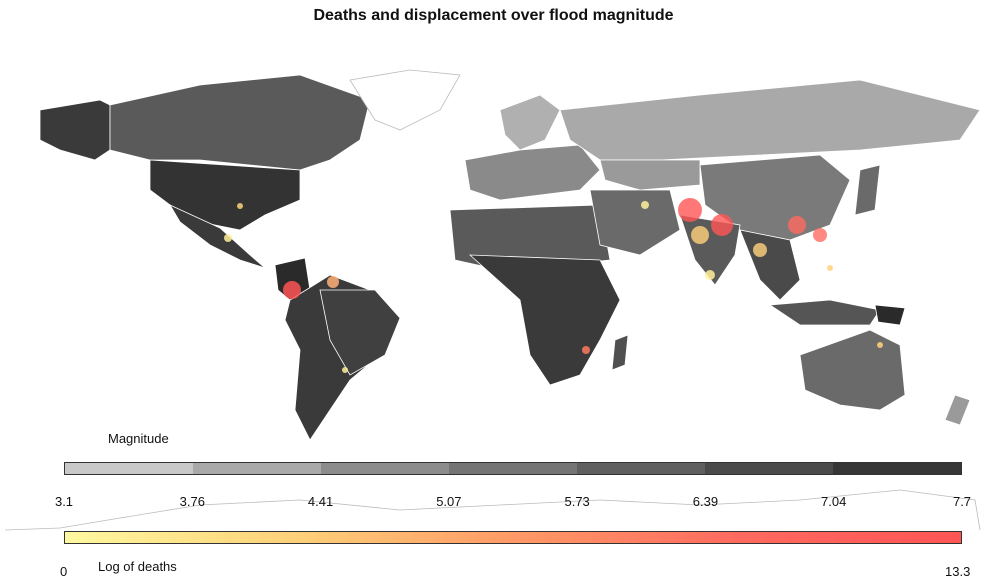  What do you see at coordinates (650, 175) in the screenshot?
I see `region-kazakhstan` at bounding box center [650, 175].